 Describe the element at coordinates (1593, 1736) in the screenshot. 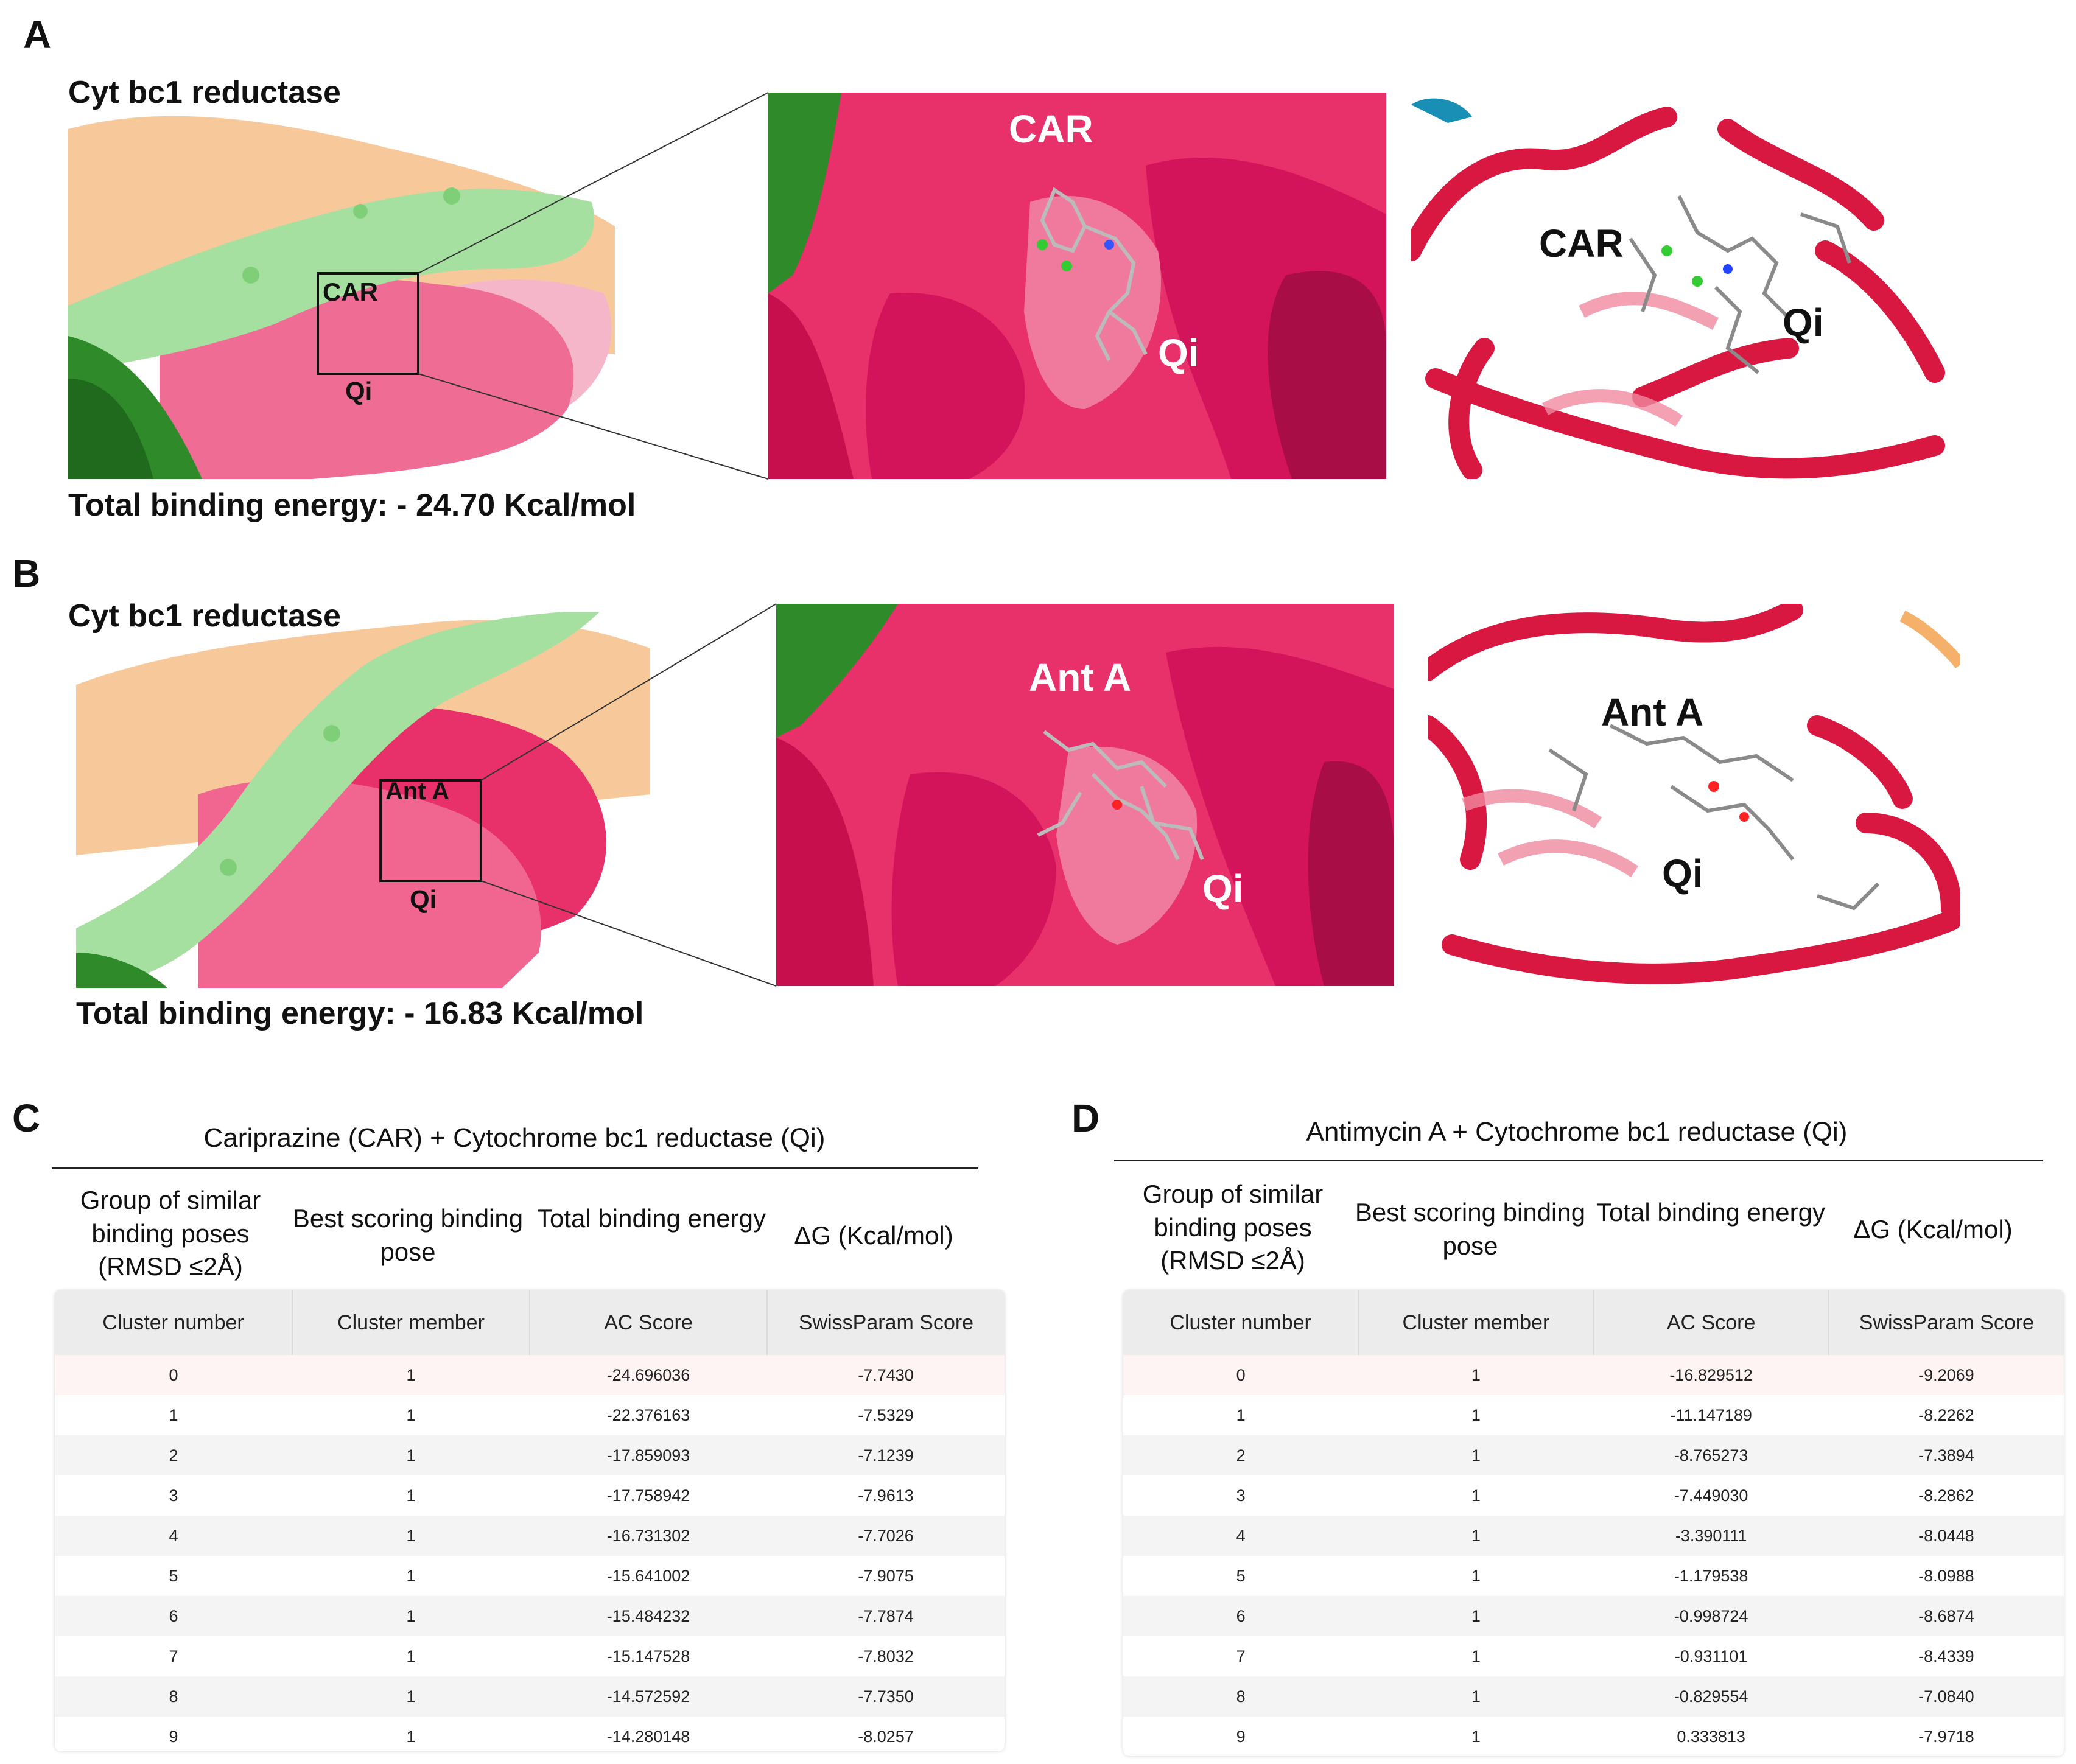

I see `table-row: 9 1 0.333813 -7.9718` at that location.